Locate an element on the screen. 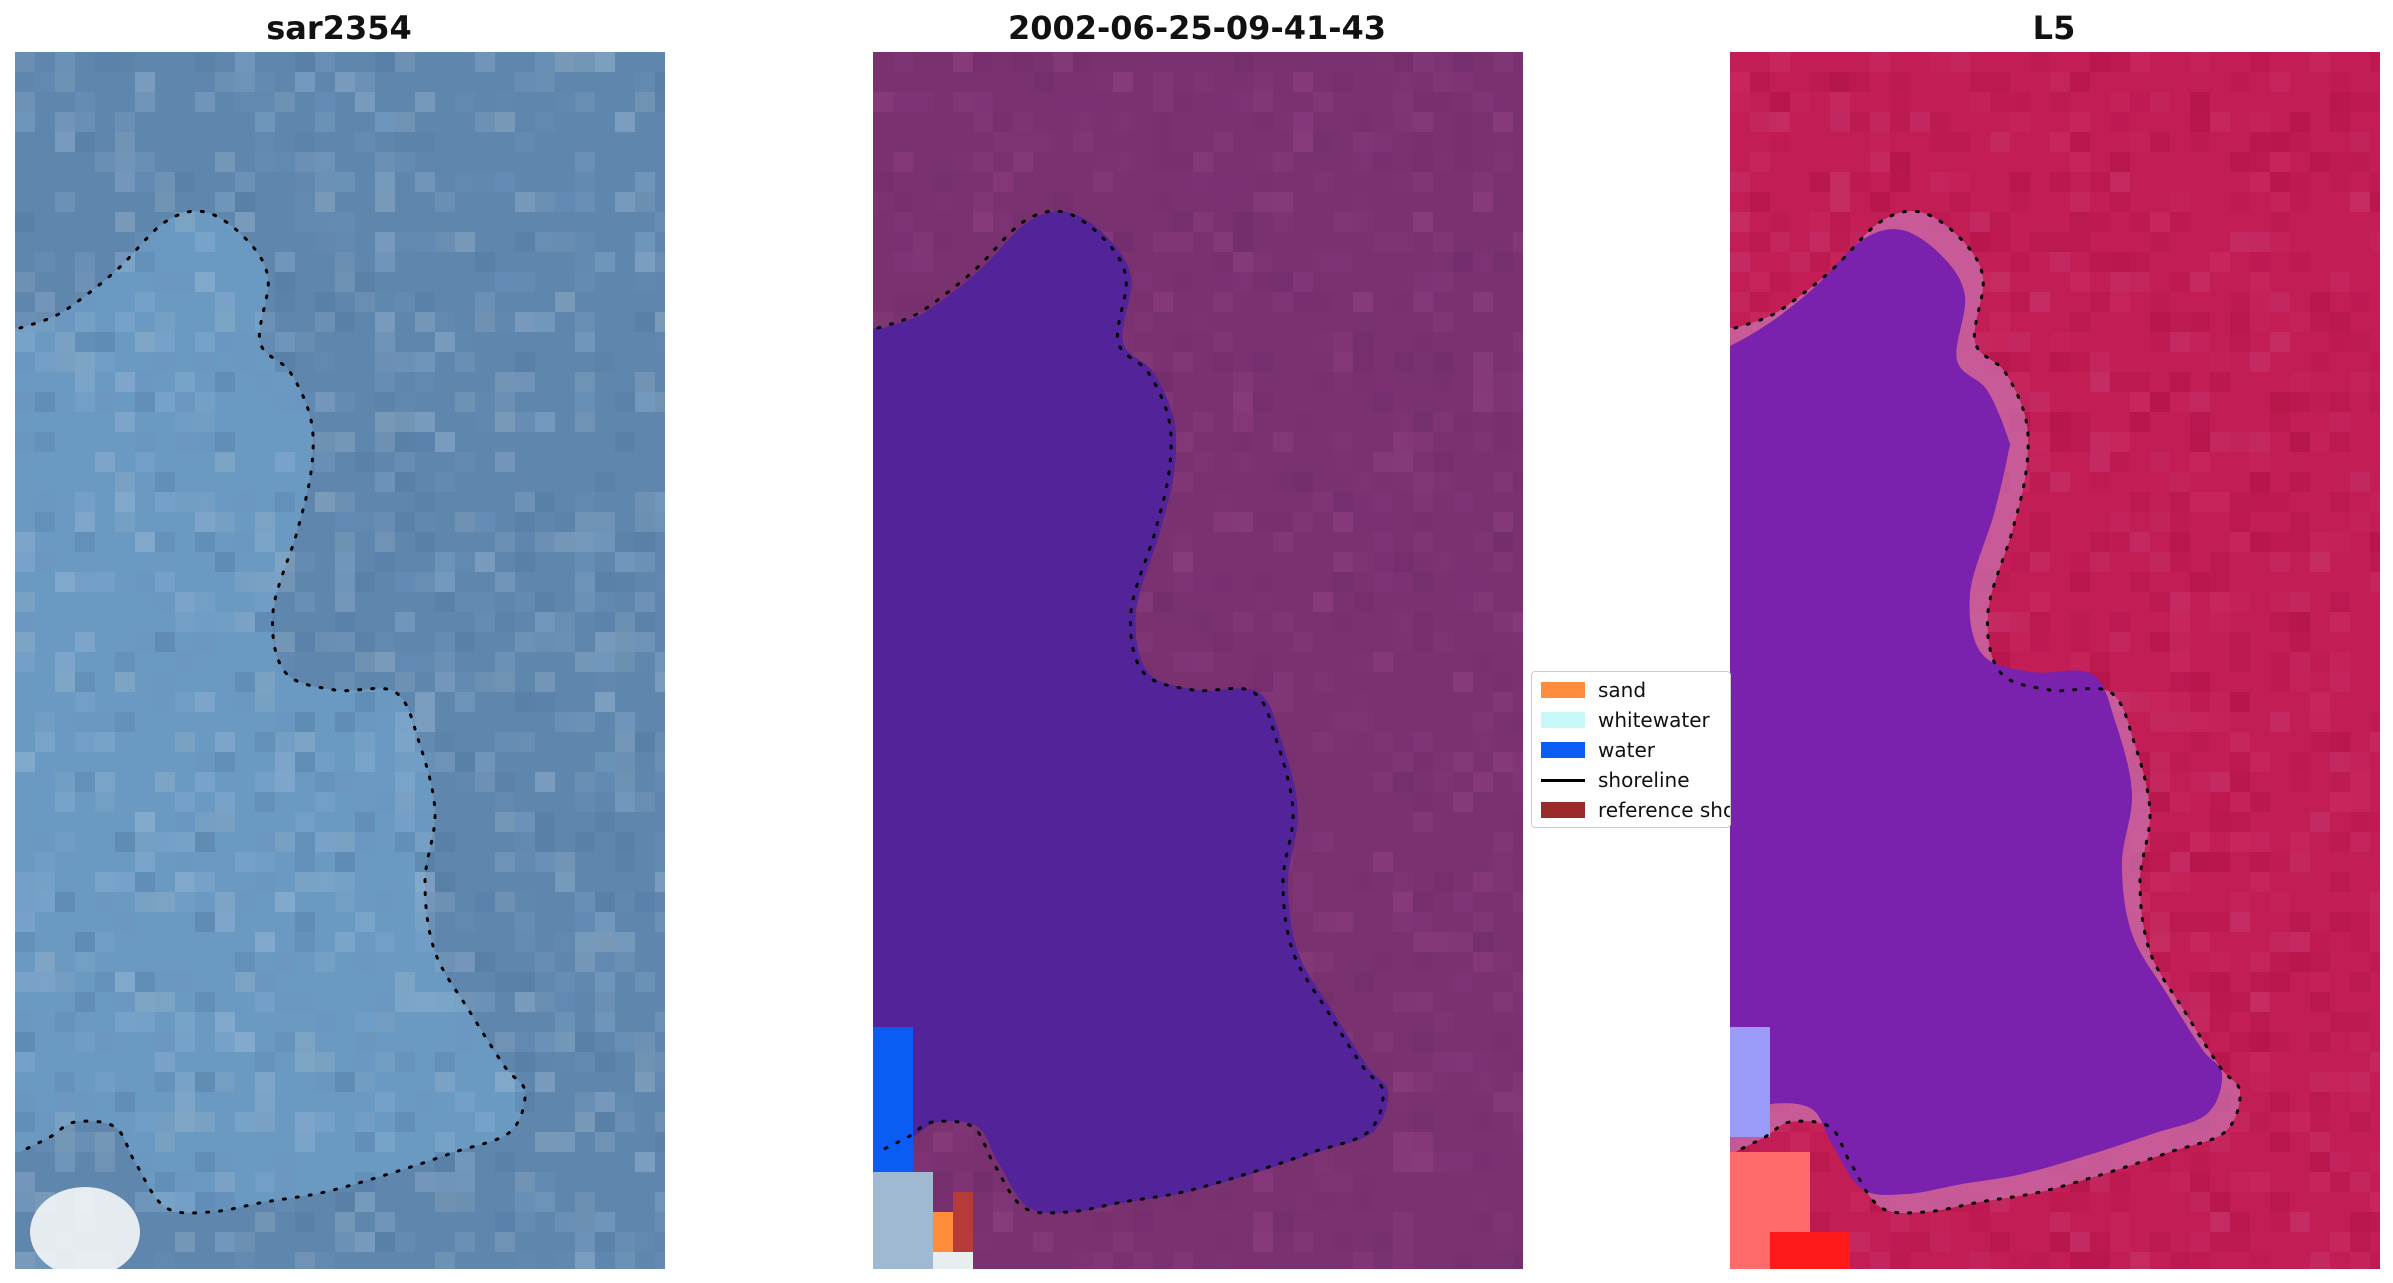  legend-item-reference-shoreline: reference shoreline is located at coordinates (1631, 810).